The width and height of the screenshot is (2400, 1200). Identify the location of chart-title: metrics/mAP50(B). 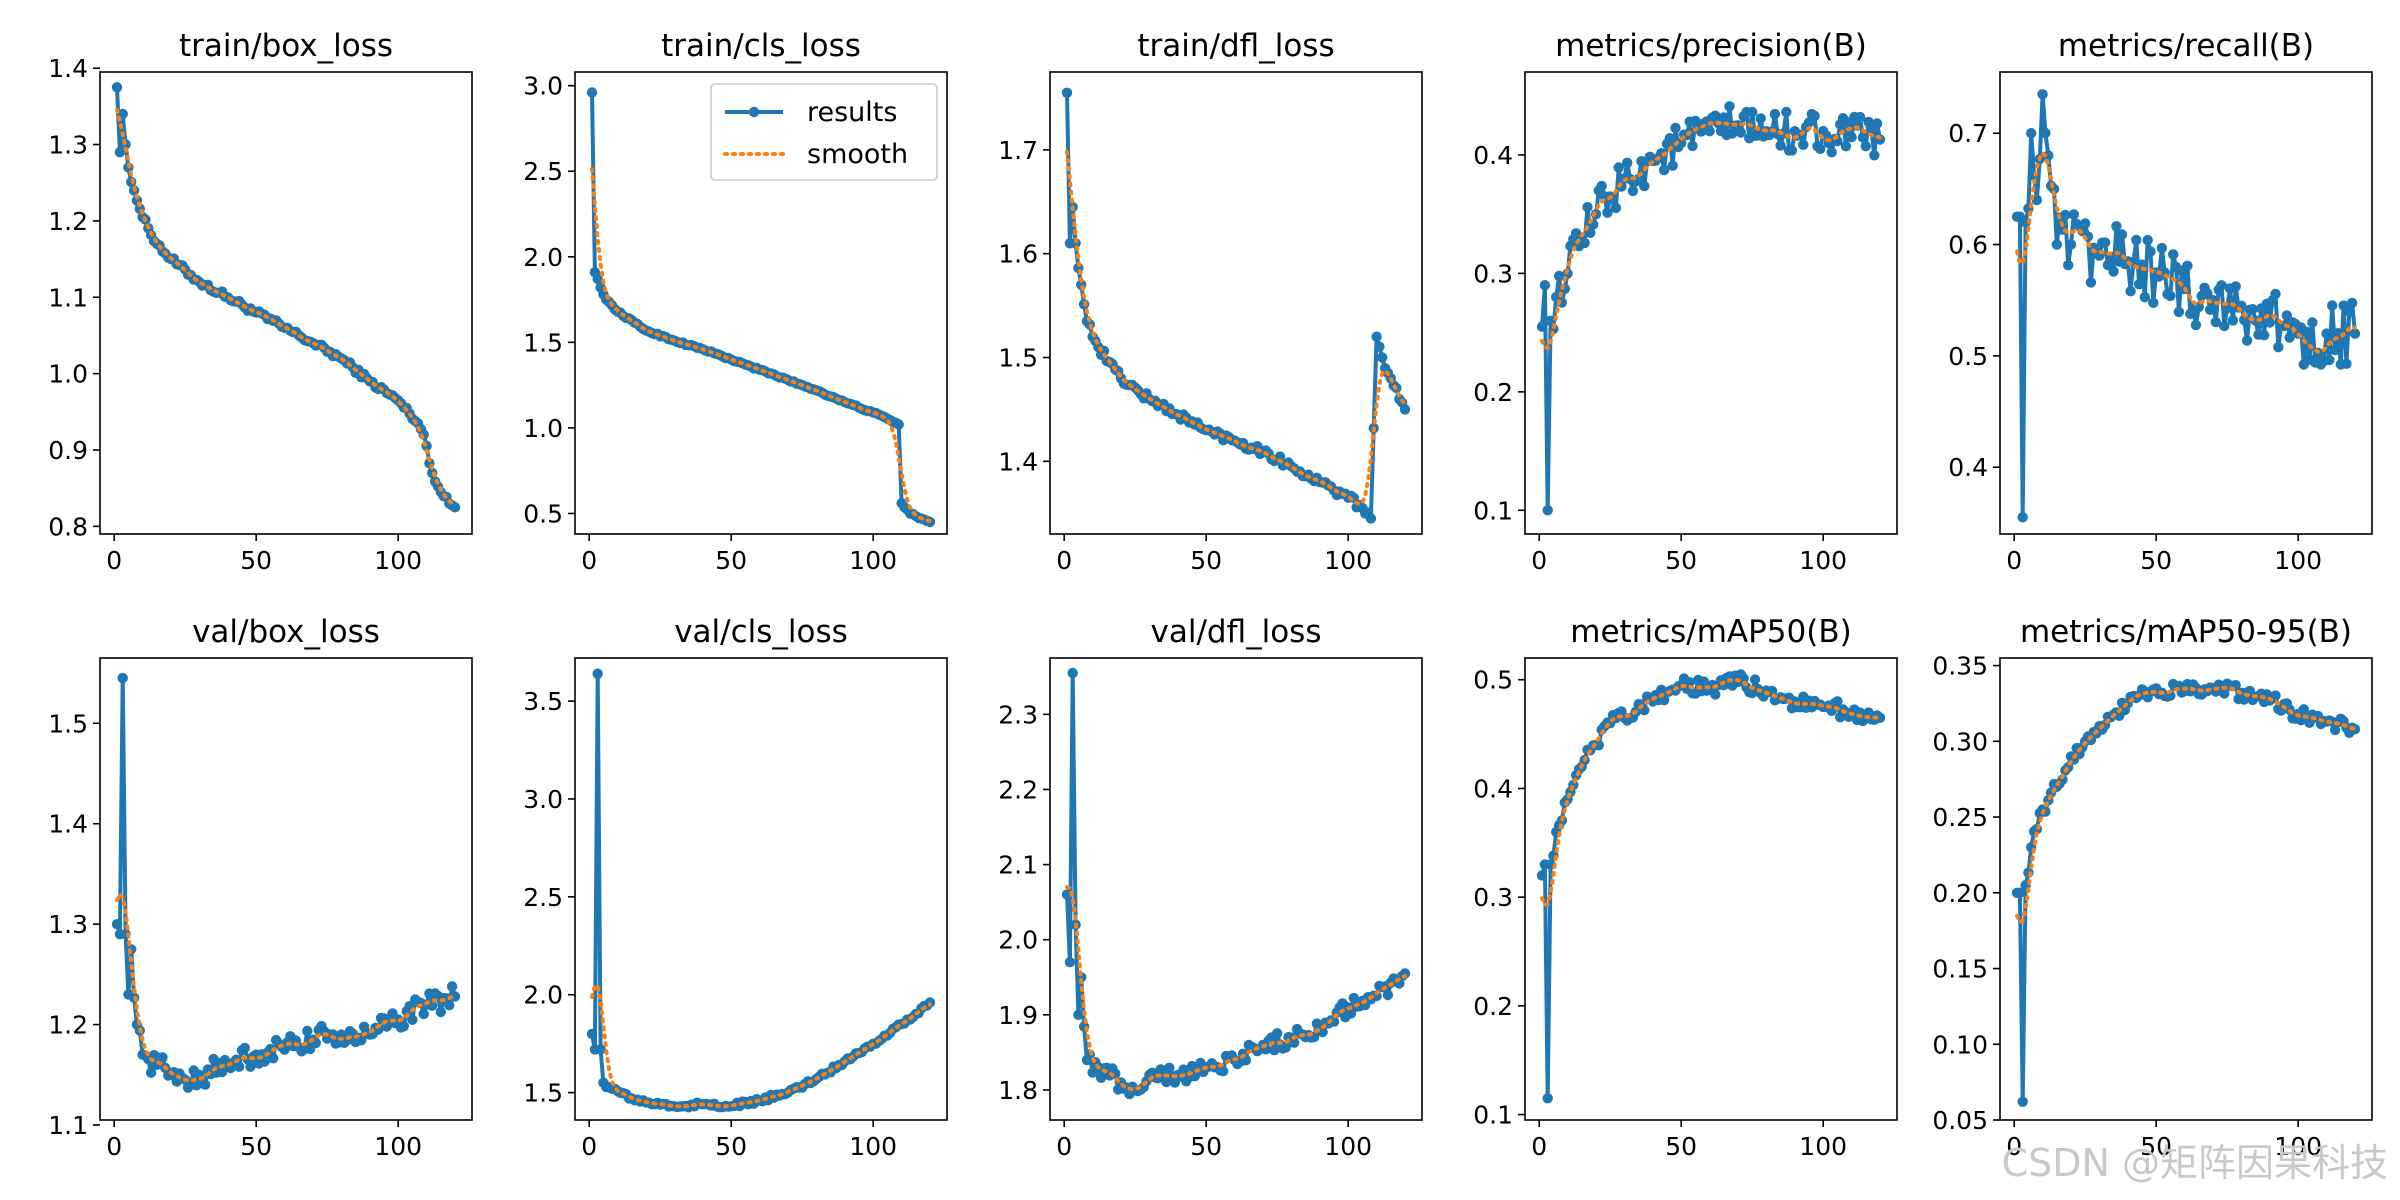
(1710, 632).